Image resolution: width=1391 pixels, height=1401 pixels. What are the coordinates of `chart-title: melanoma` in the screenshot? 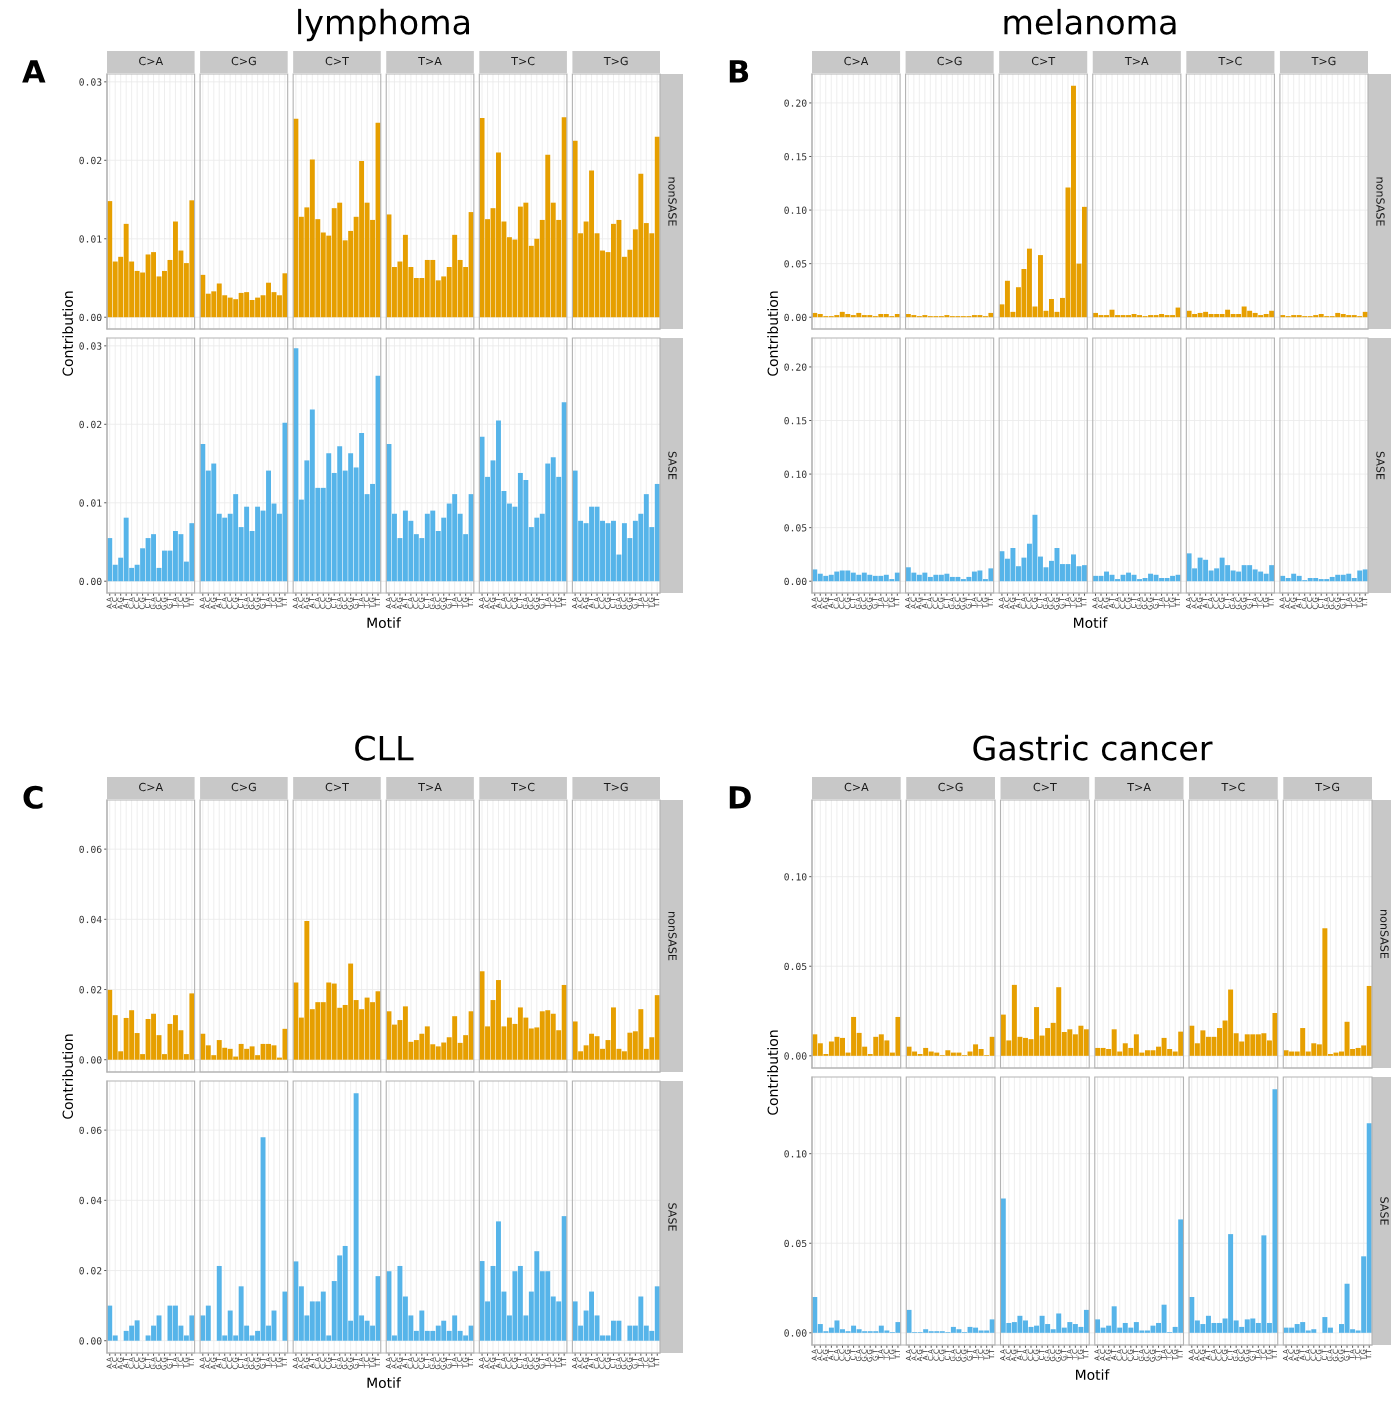 It's located at (1090, 21).